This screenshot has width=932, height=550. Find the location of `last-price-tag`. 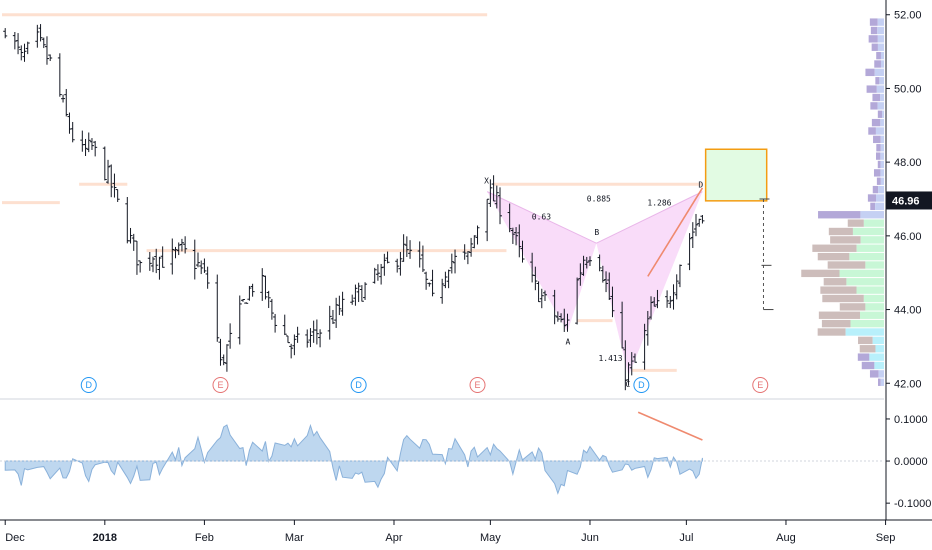

last-price-tag is located at coordinates (909, 200).